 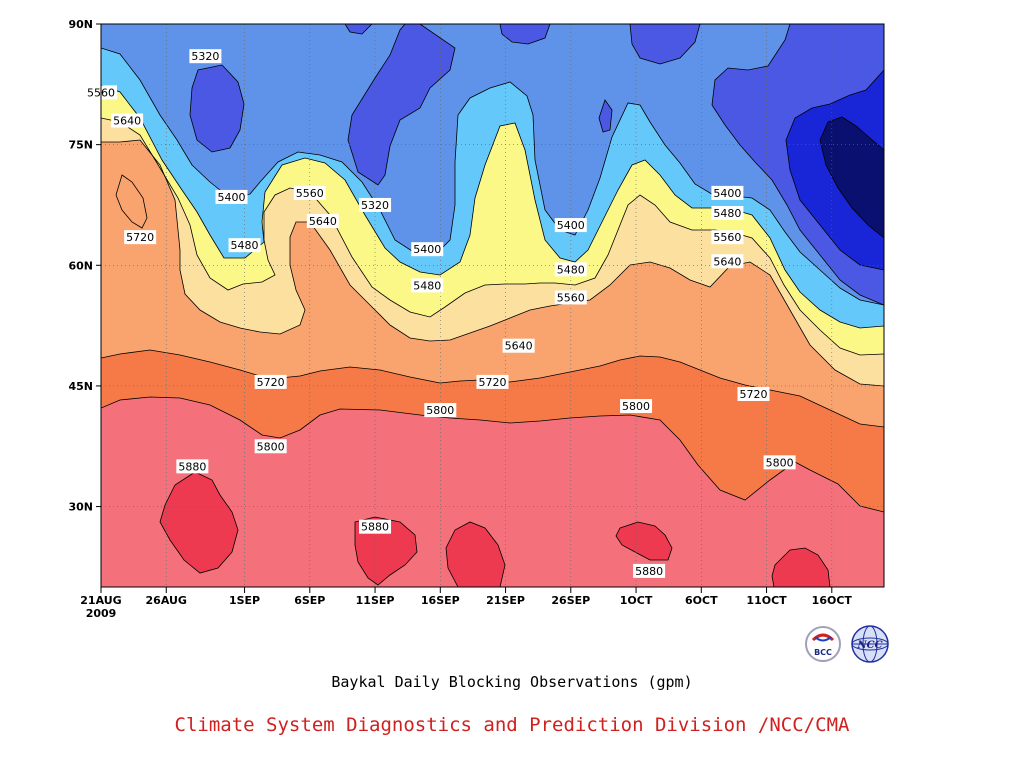 What do you see at coordinates (525, 34) in the screenshot?
I see `band-le-5320-region-d` at bounding box center [525, 34].